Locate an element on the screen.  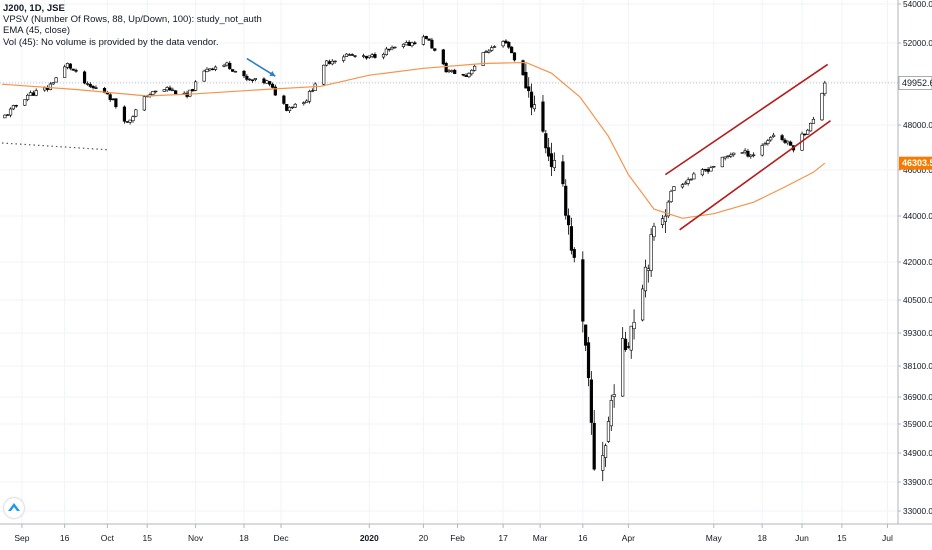
price-tick-label: 54000.00 is located at coordinates (917, 4).